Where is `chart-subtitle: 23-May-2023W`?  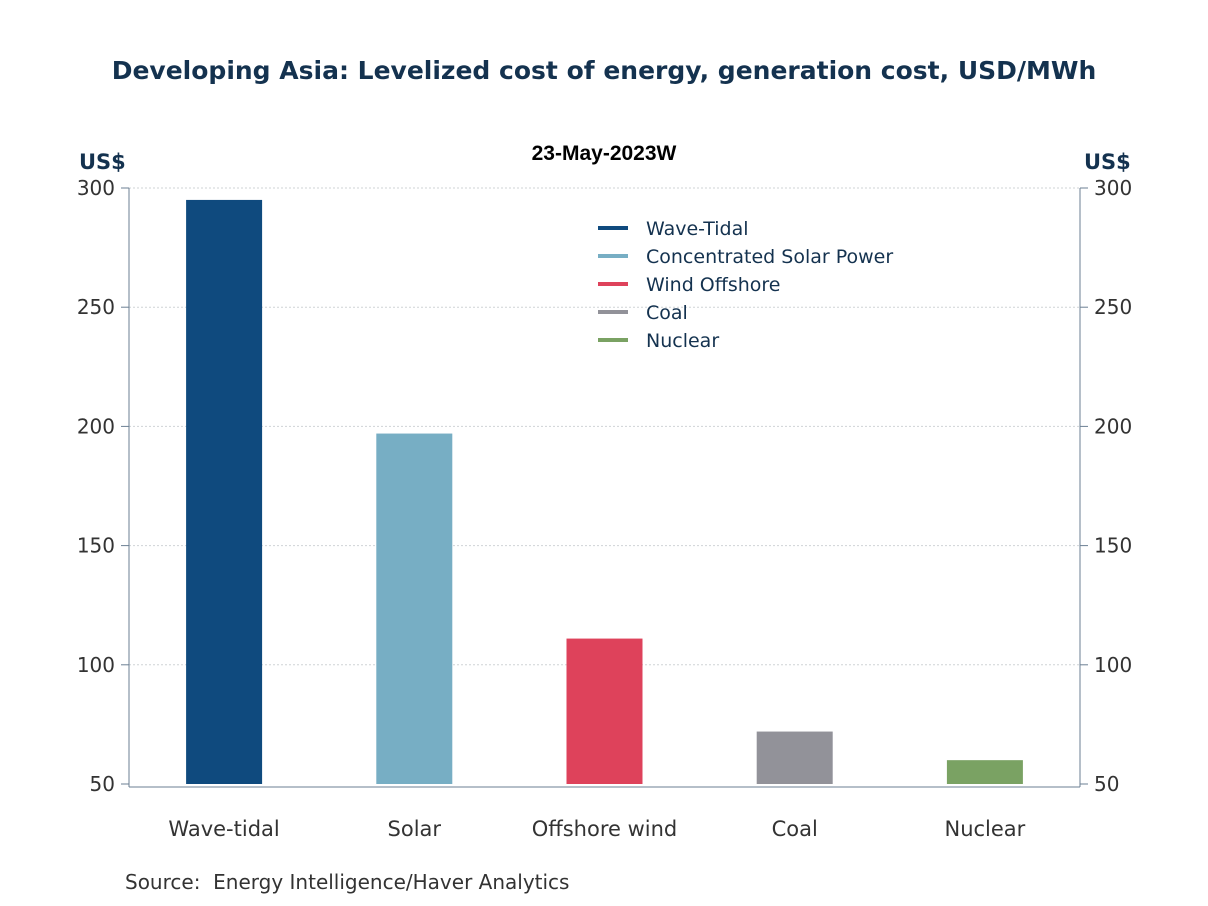
chart-subtitle: 23-May-2023W is located at coordinates (604, 153).